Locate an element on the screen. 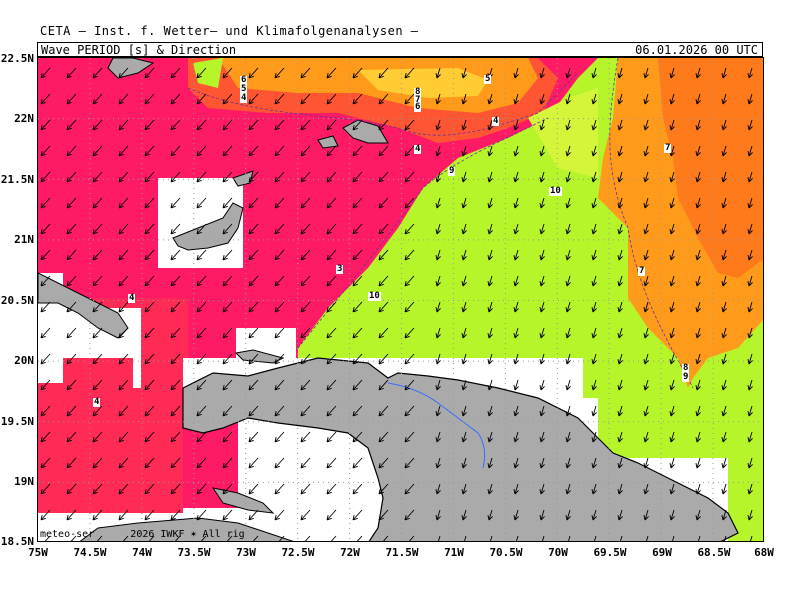 This screenshot has width=800, height=600. contour-label: 8 is located at coordinates (686, 368).